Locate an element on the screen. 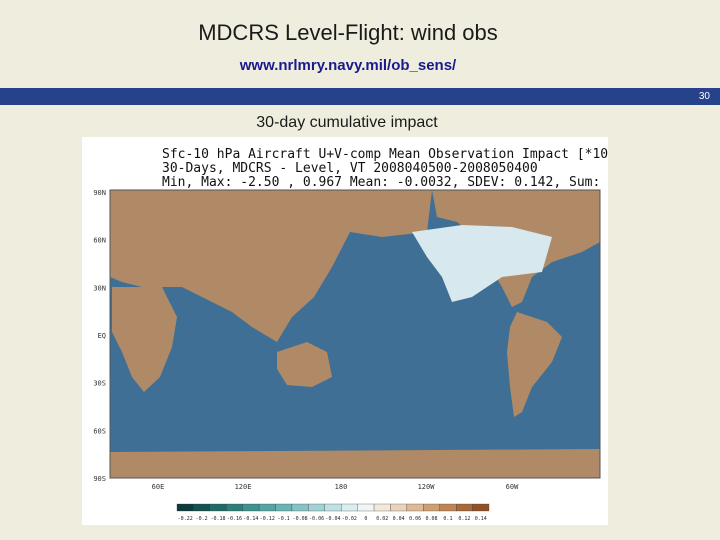 This screenshot has width=720, height=540. colorbar-label: 0 is located at coordinates (365, 519).